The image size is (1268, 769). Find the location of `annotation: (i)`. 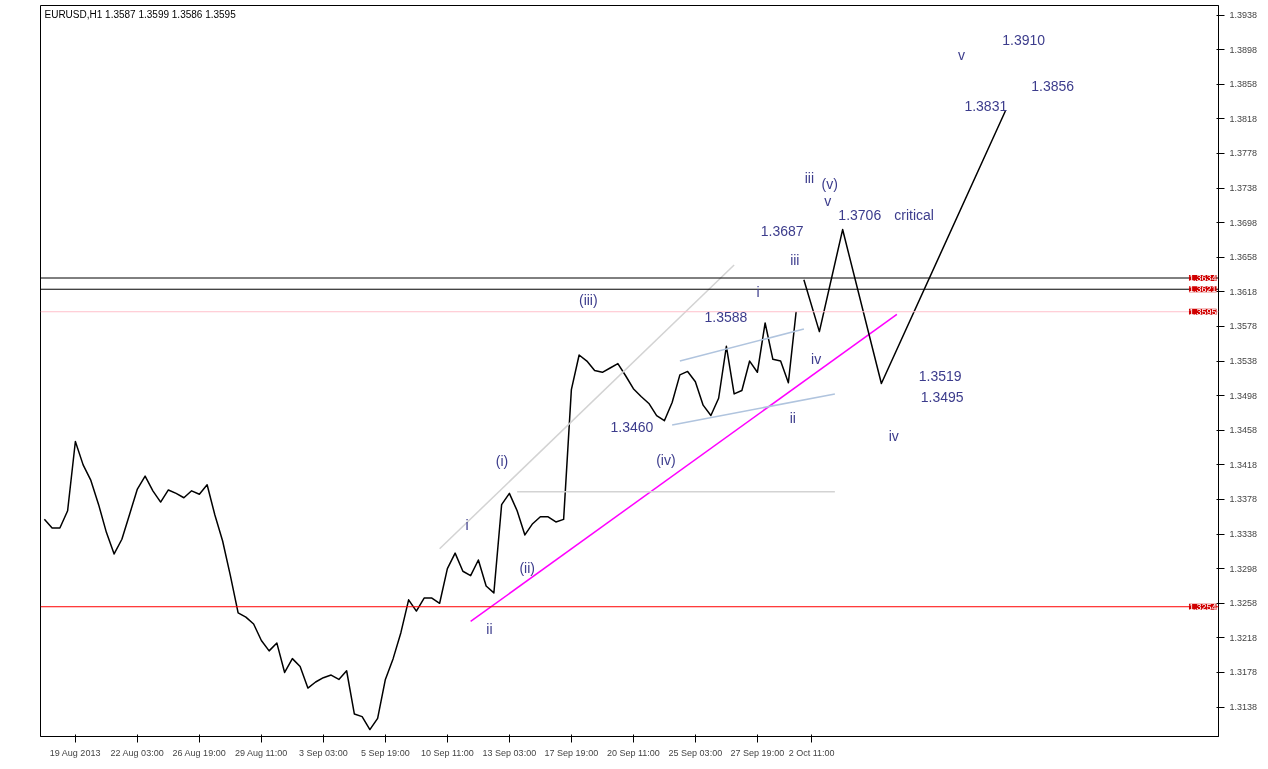

annotation: (i) is located at coordinates (502, 460).